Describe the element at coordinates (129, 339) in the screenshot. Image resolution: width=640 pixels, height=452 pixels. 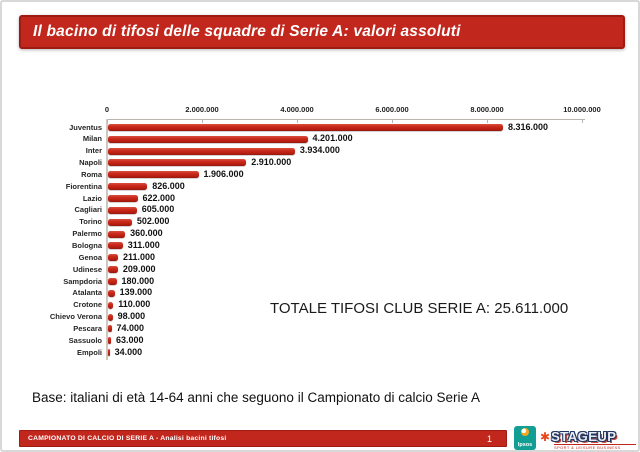
I see `value-label: 63.000` at that location.